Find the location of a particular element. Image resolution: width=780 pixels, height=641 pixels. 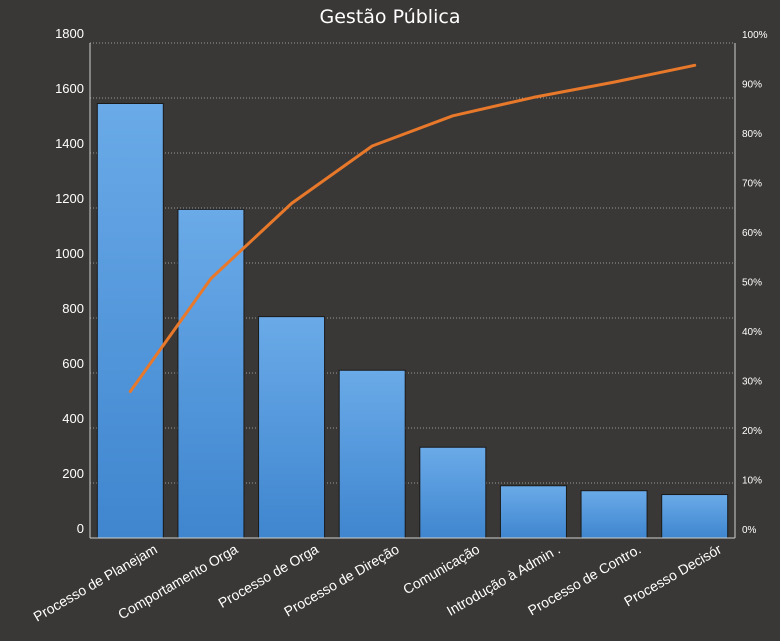

y-tick-label: 800 is located at coordinates (73, 308).